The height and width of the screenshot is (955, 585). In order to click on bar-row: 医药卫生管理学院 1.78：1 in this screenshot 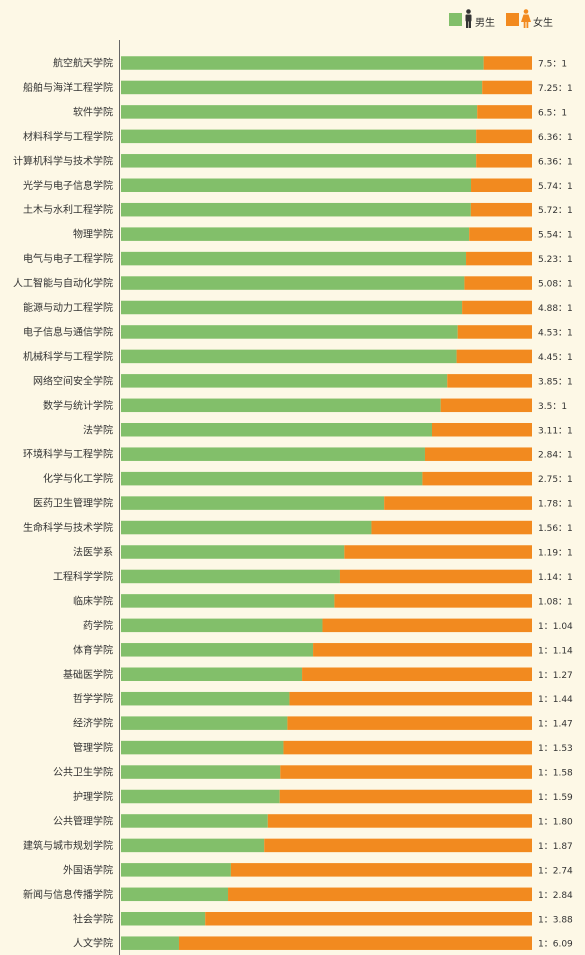, I will do `click(303, 503)`.